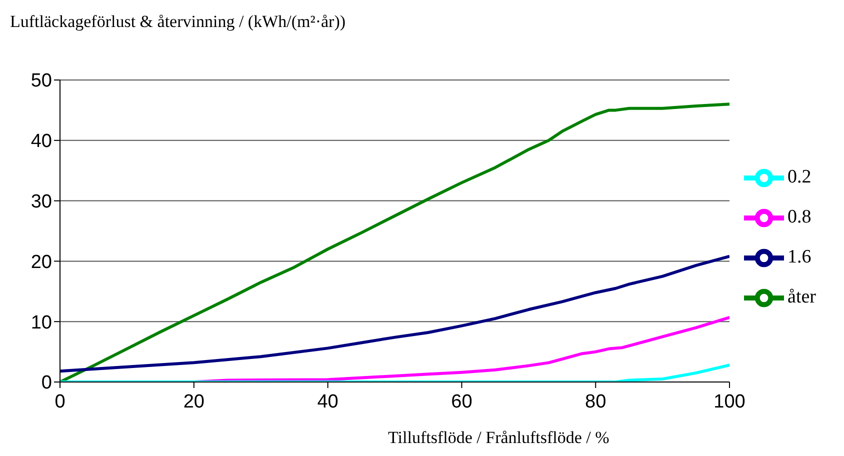 This screenshot has width=844, height=456. What do you see at coordinates (595, 401) in the screenshot?
I see `x-tick-label: 80` at bounding box center [595, 401].